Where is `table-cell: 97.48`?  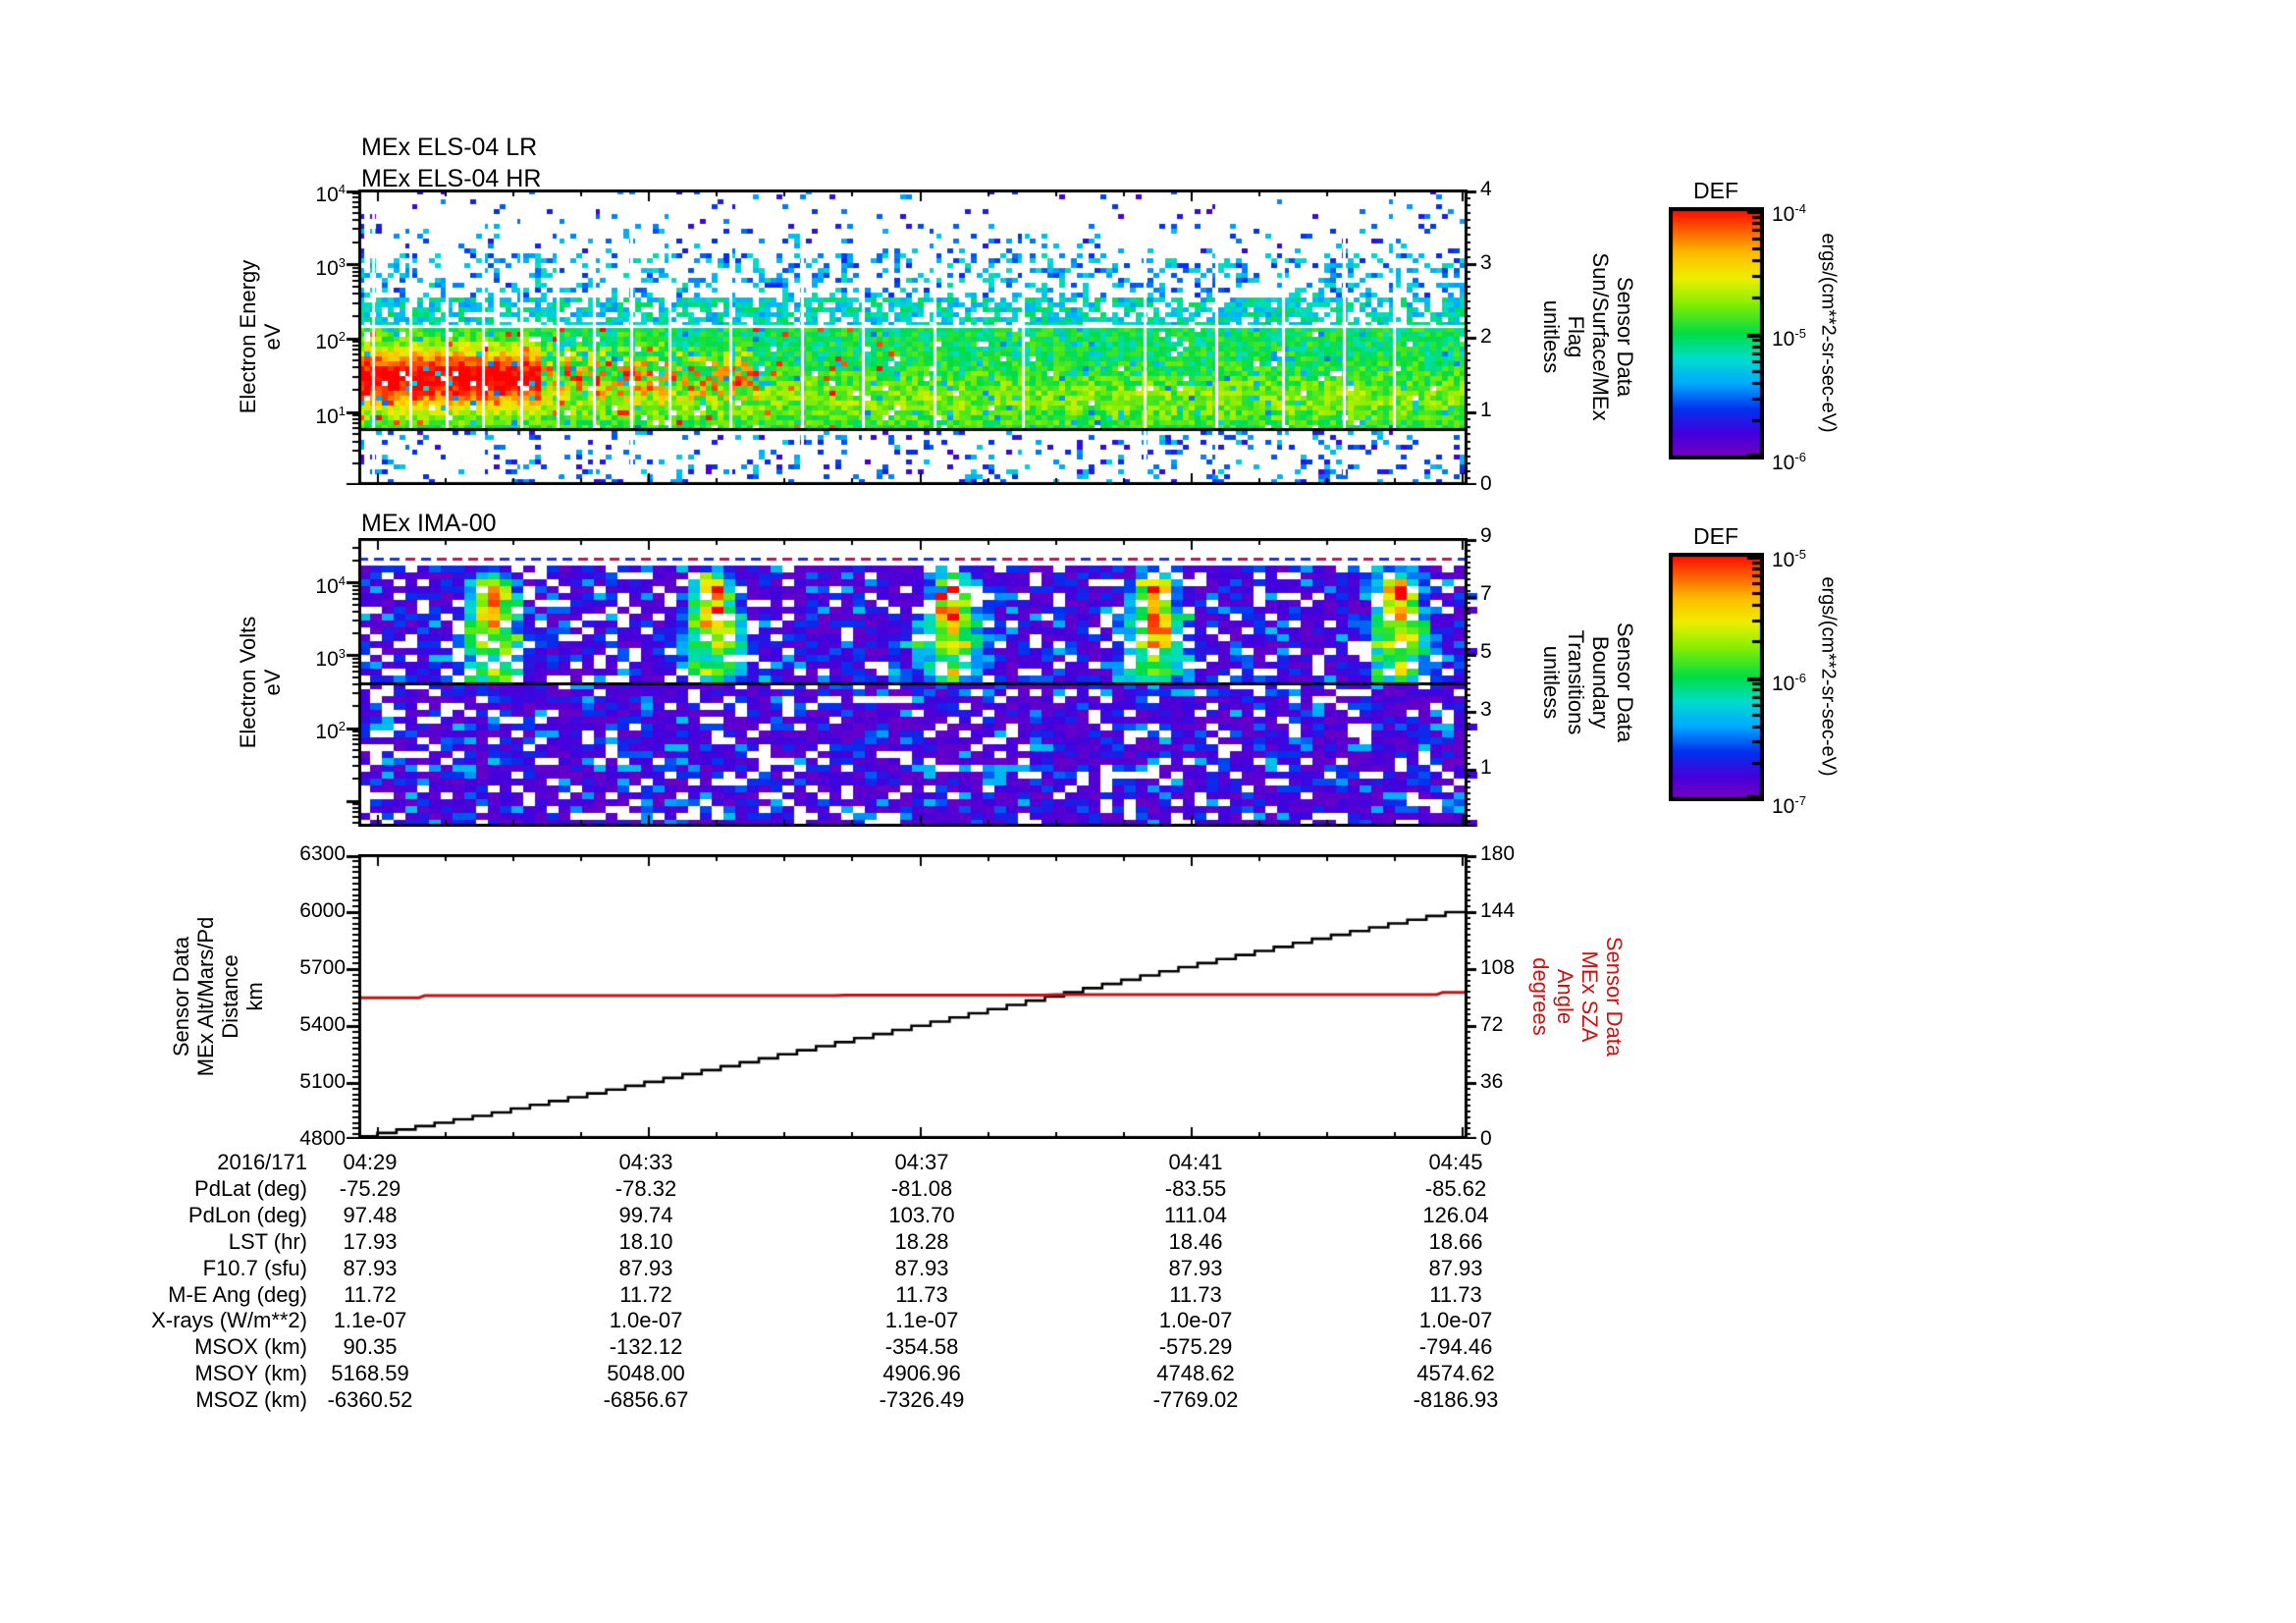 table-cell: 97.48 is located at coordinates (370, 1214).